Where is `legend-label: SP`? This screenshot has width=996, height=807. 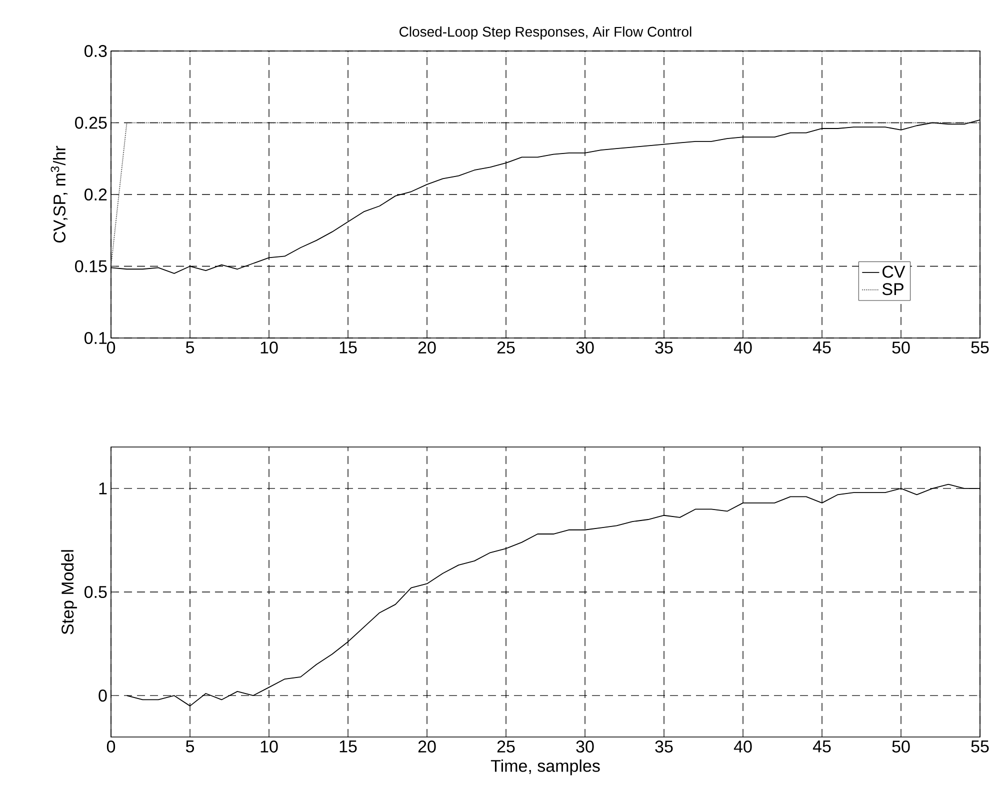
legend-label: SP is located at coordinates (893, 289).